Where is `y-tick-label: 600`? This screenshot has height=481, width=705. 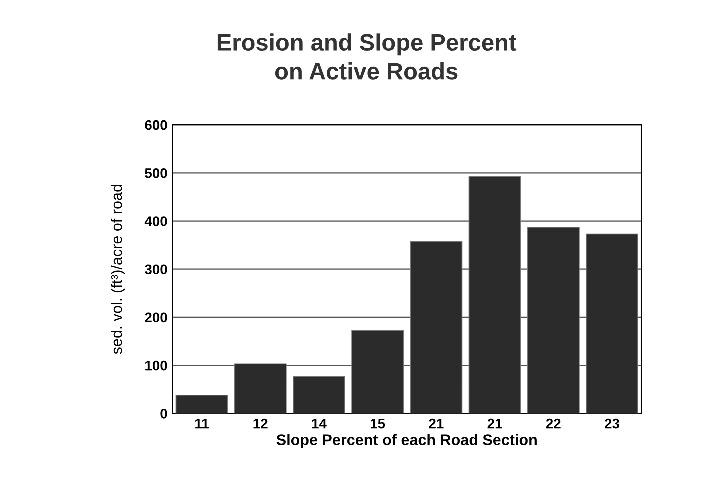 y-tick-label: 600 is located at coordinates (156, 125).